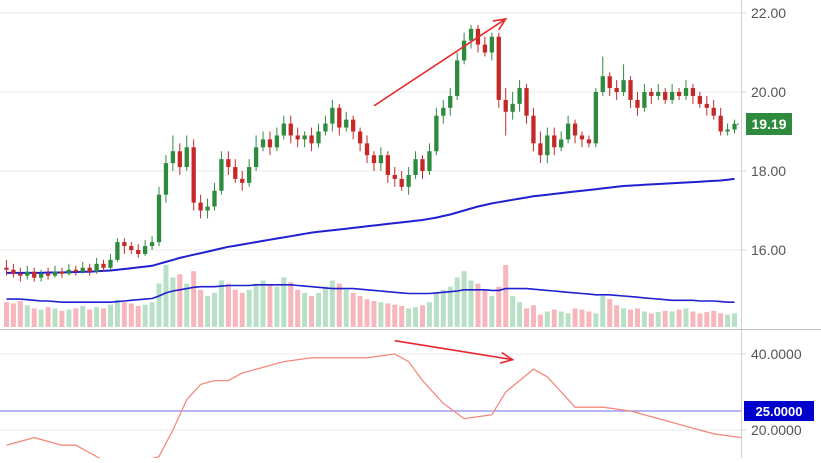 Image resolution: width=821 pixels, height=463 pixels. Describe the element at coordinates (454, 351) in the screenshot. I see `indicator-trend-arrow` at that location.